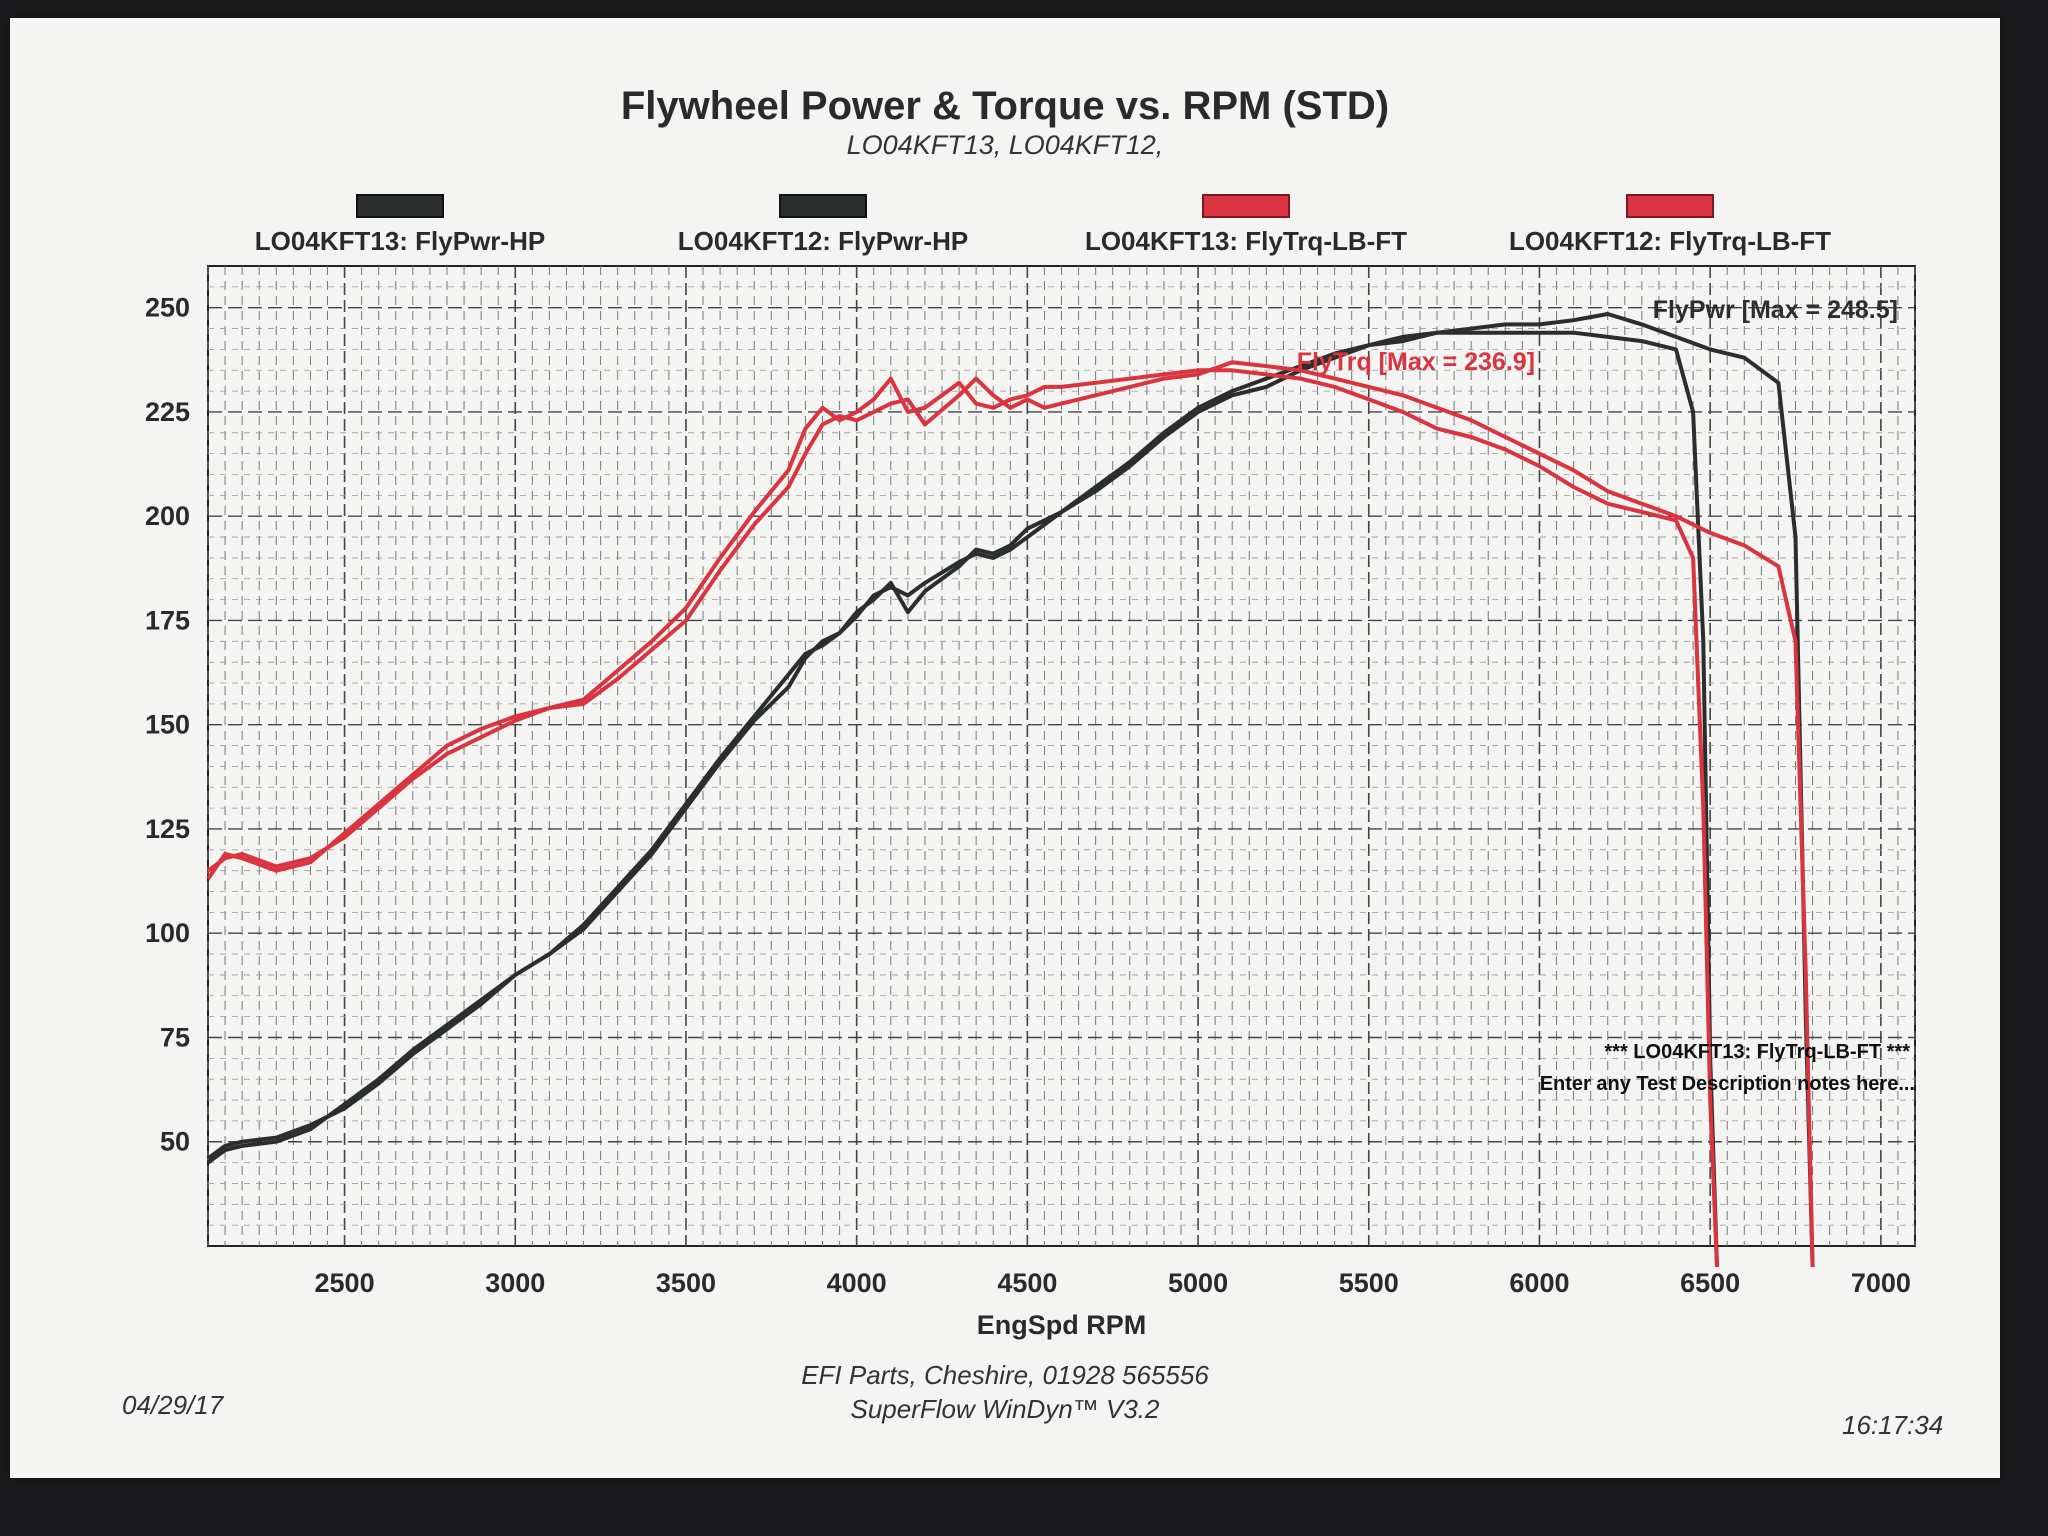  I want to click on y-tick-label: 225, so click(167, 412).